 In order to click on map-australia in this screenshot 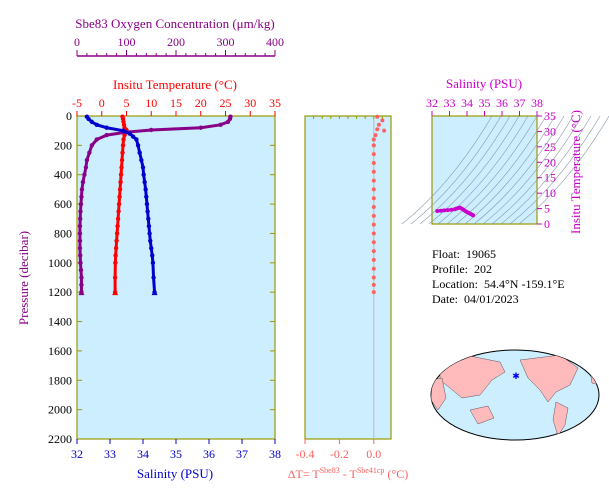, I will do `click(482, 415)`.